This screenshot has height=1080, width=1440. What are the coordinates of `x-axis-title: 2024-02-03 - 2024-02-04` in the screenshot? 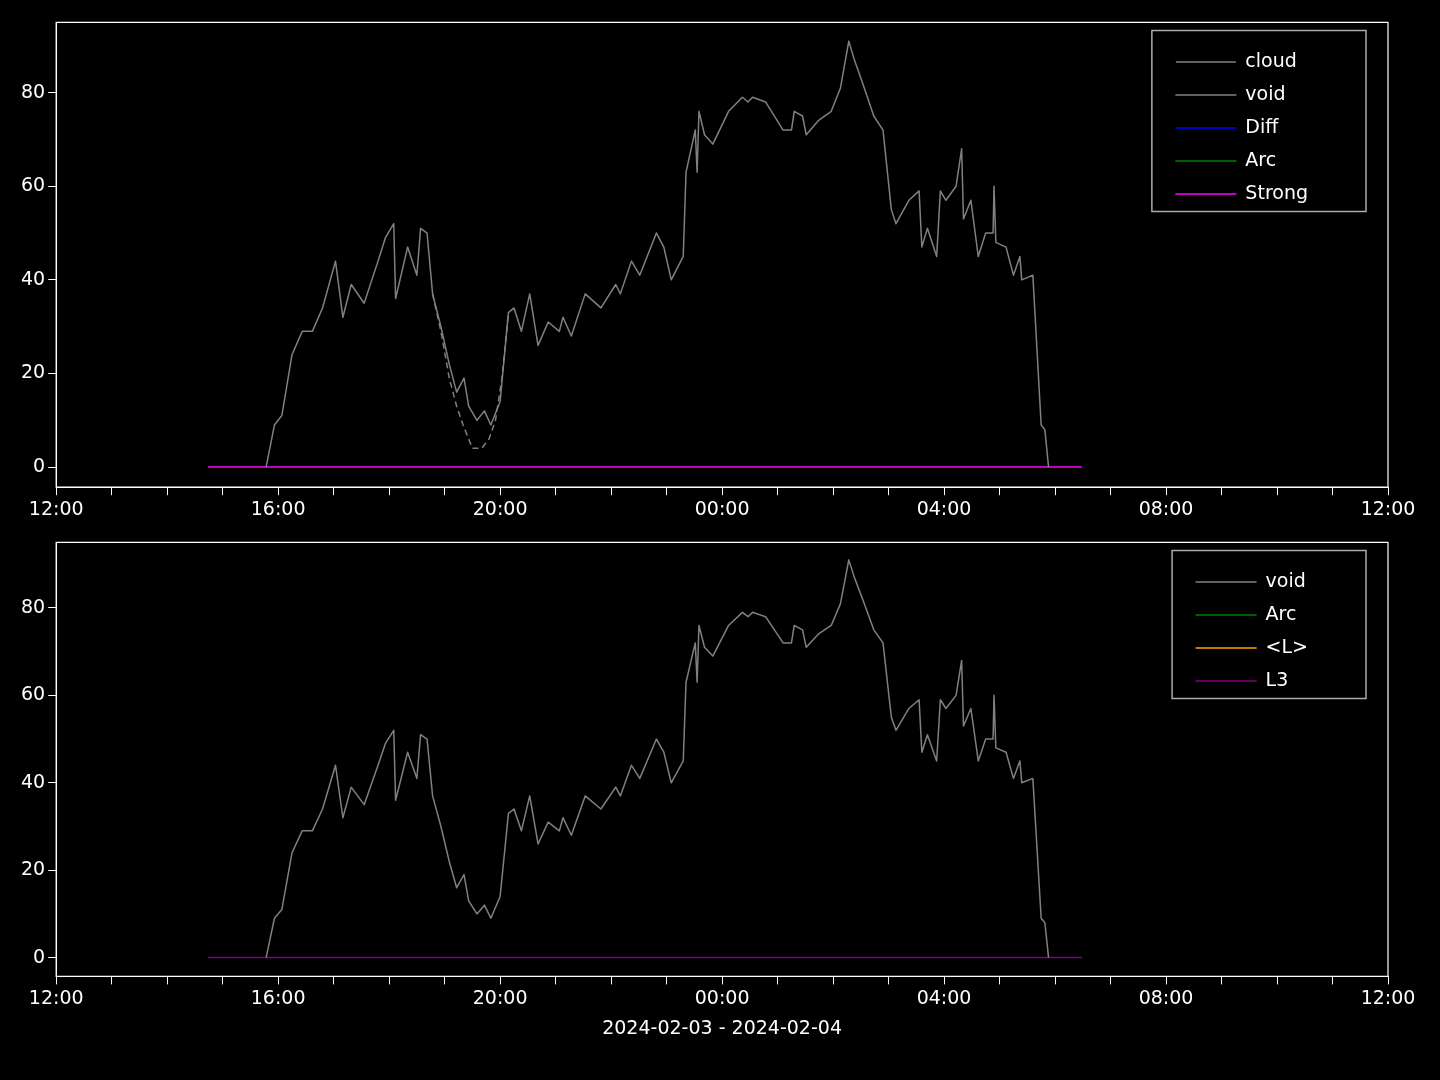 It's located at (722, 1026).